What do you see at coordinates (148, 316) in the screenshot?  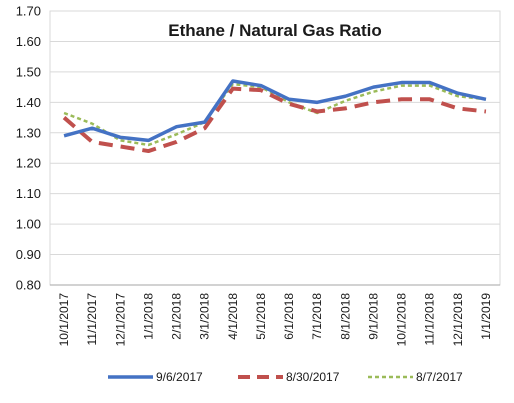 I see `x-tick-label: 1/1/2018` at bounding box center [148, 316].